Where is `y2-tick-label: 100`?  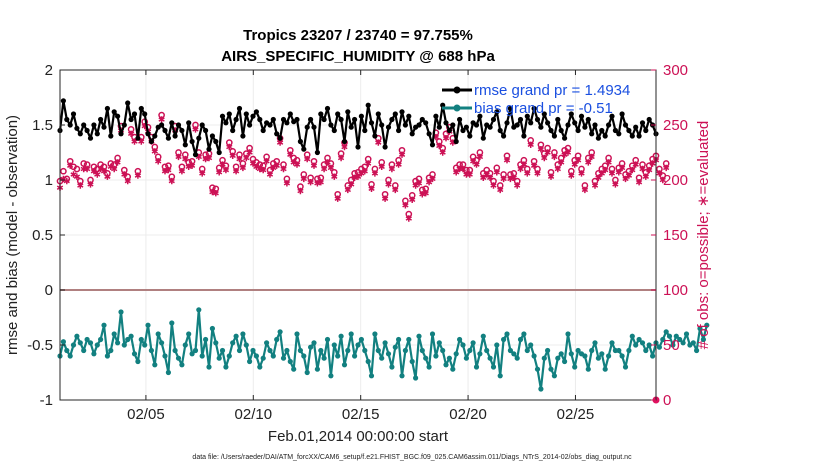 y2-tick-label: 100 is located at coordinates (675, 290).